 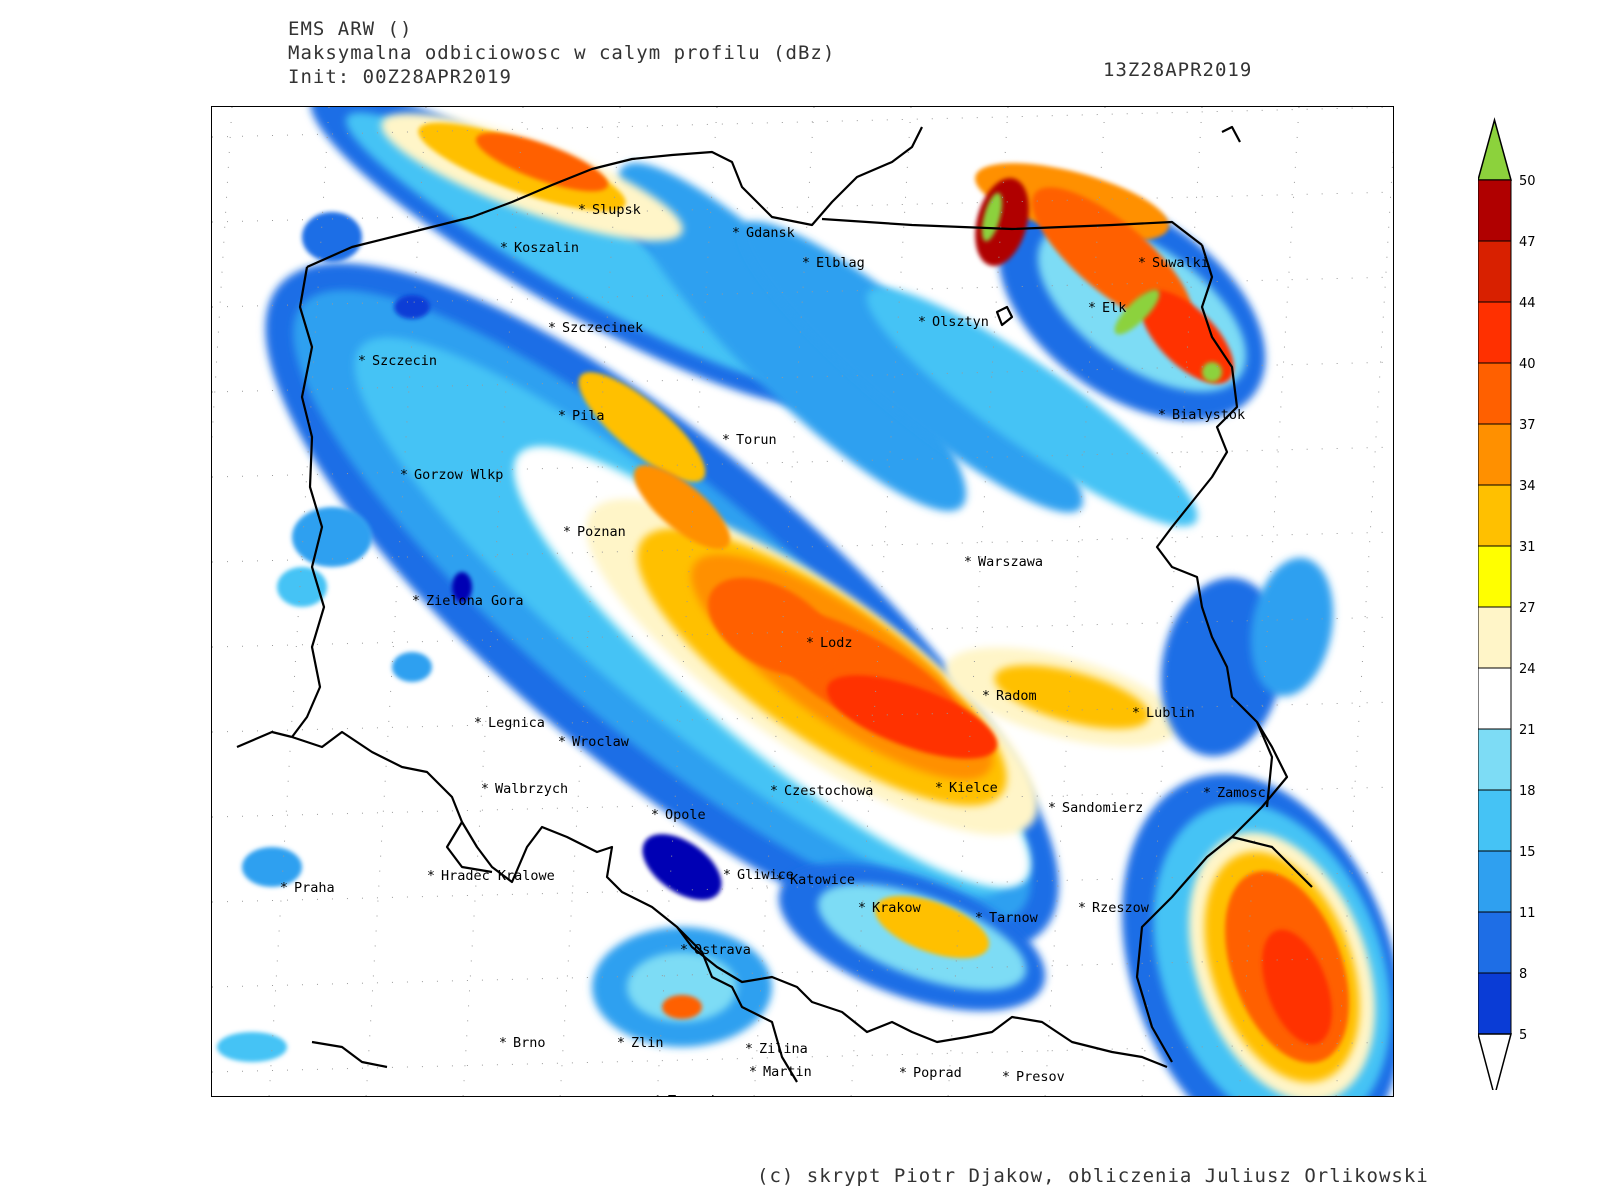 I want to click on city-label: Praha, so click(x=314, y=888).